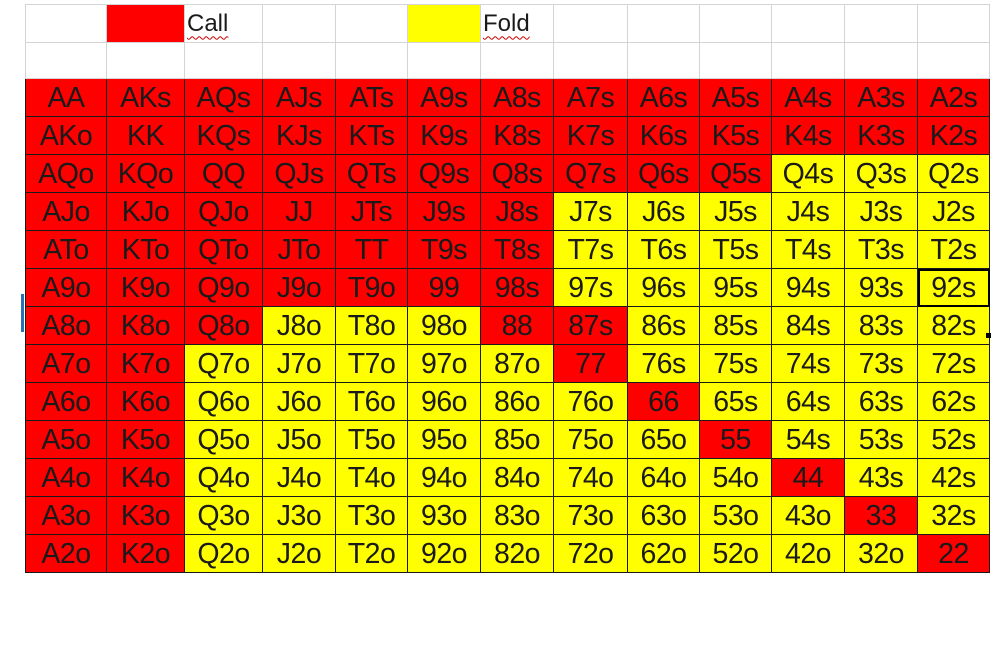  Describe the element at coordinates (663, 401) in the screenshot. I see `hand-cell: 66` at that location.